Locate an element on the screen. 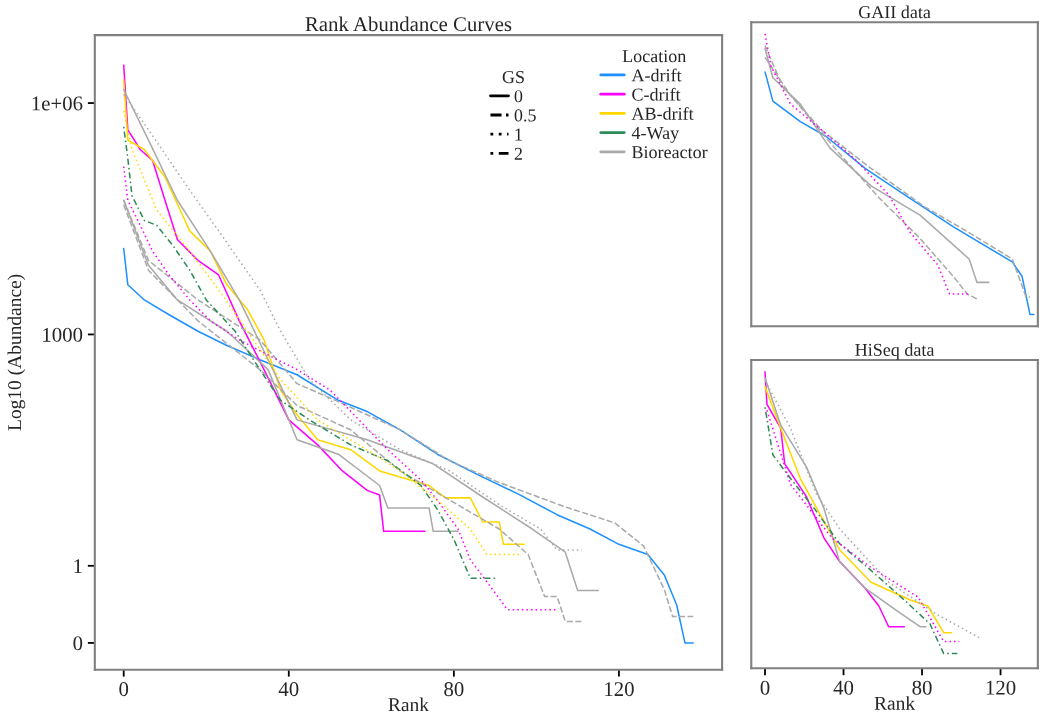 The height and width of the screenshot is (717, 1042). legend-label: AB-drift is located at coordinates (662, 113).